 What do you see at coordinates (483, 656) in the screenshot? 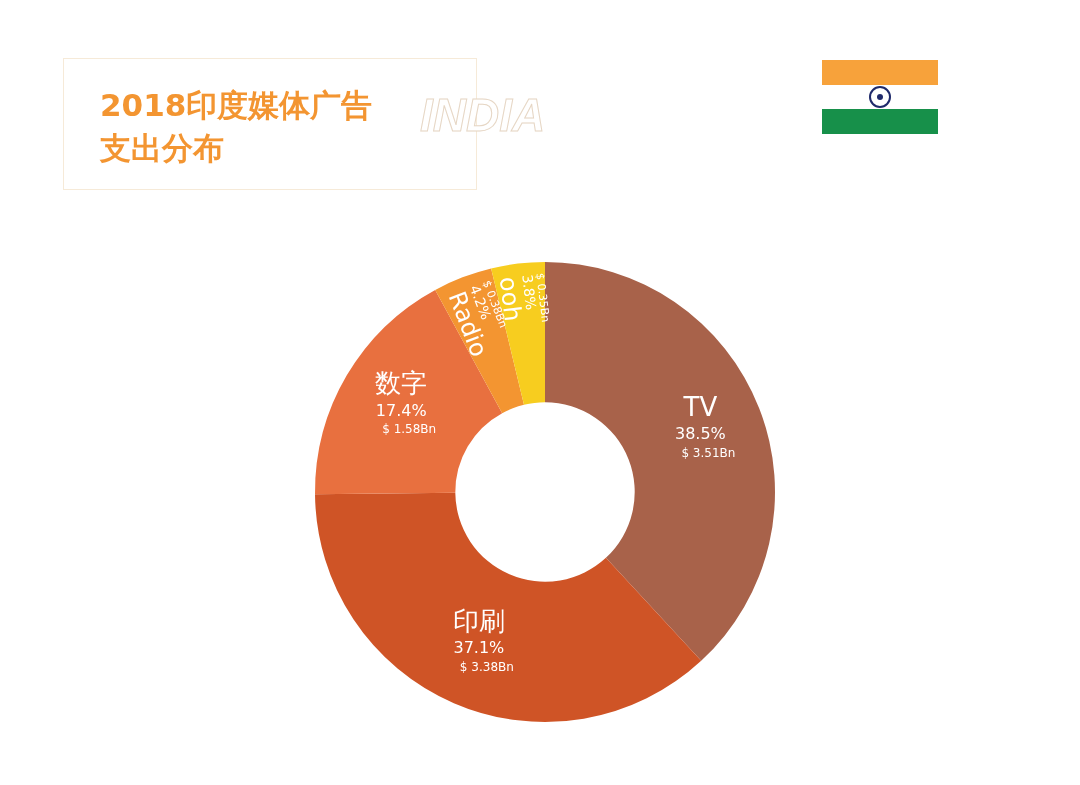
I see `data-label: 37.1% $ 3.38Bn` at bounding box center [483, 656].